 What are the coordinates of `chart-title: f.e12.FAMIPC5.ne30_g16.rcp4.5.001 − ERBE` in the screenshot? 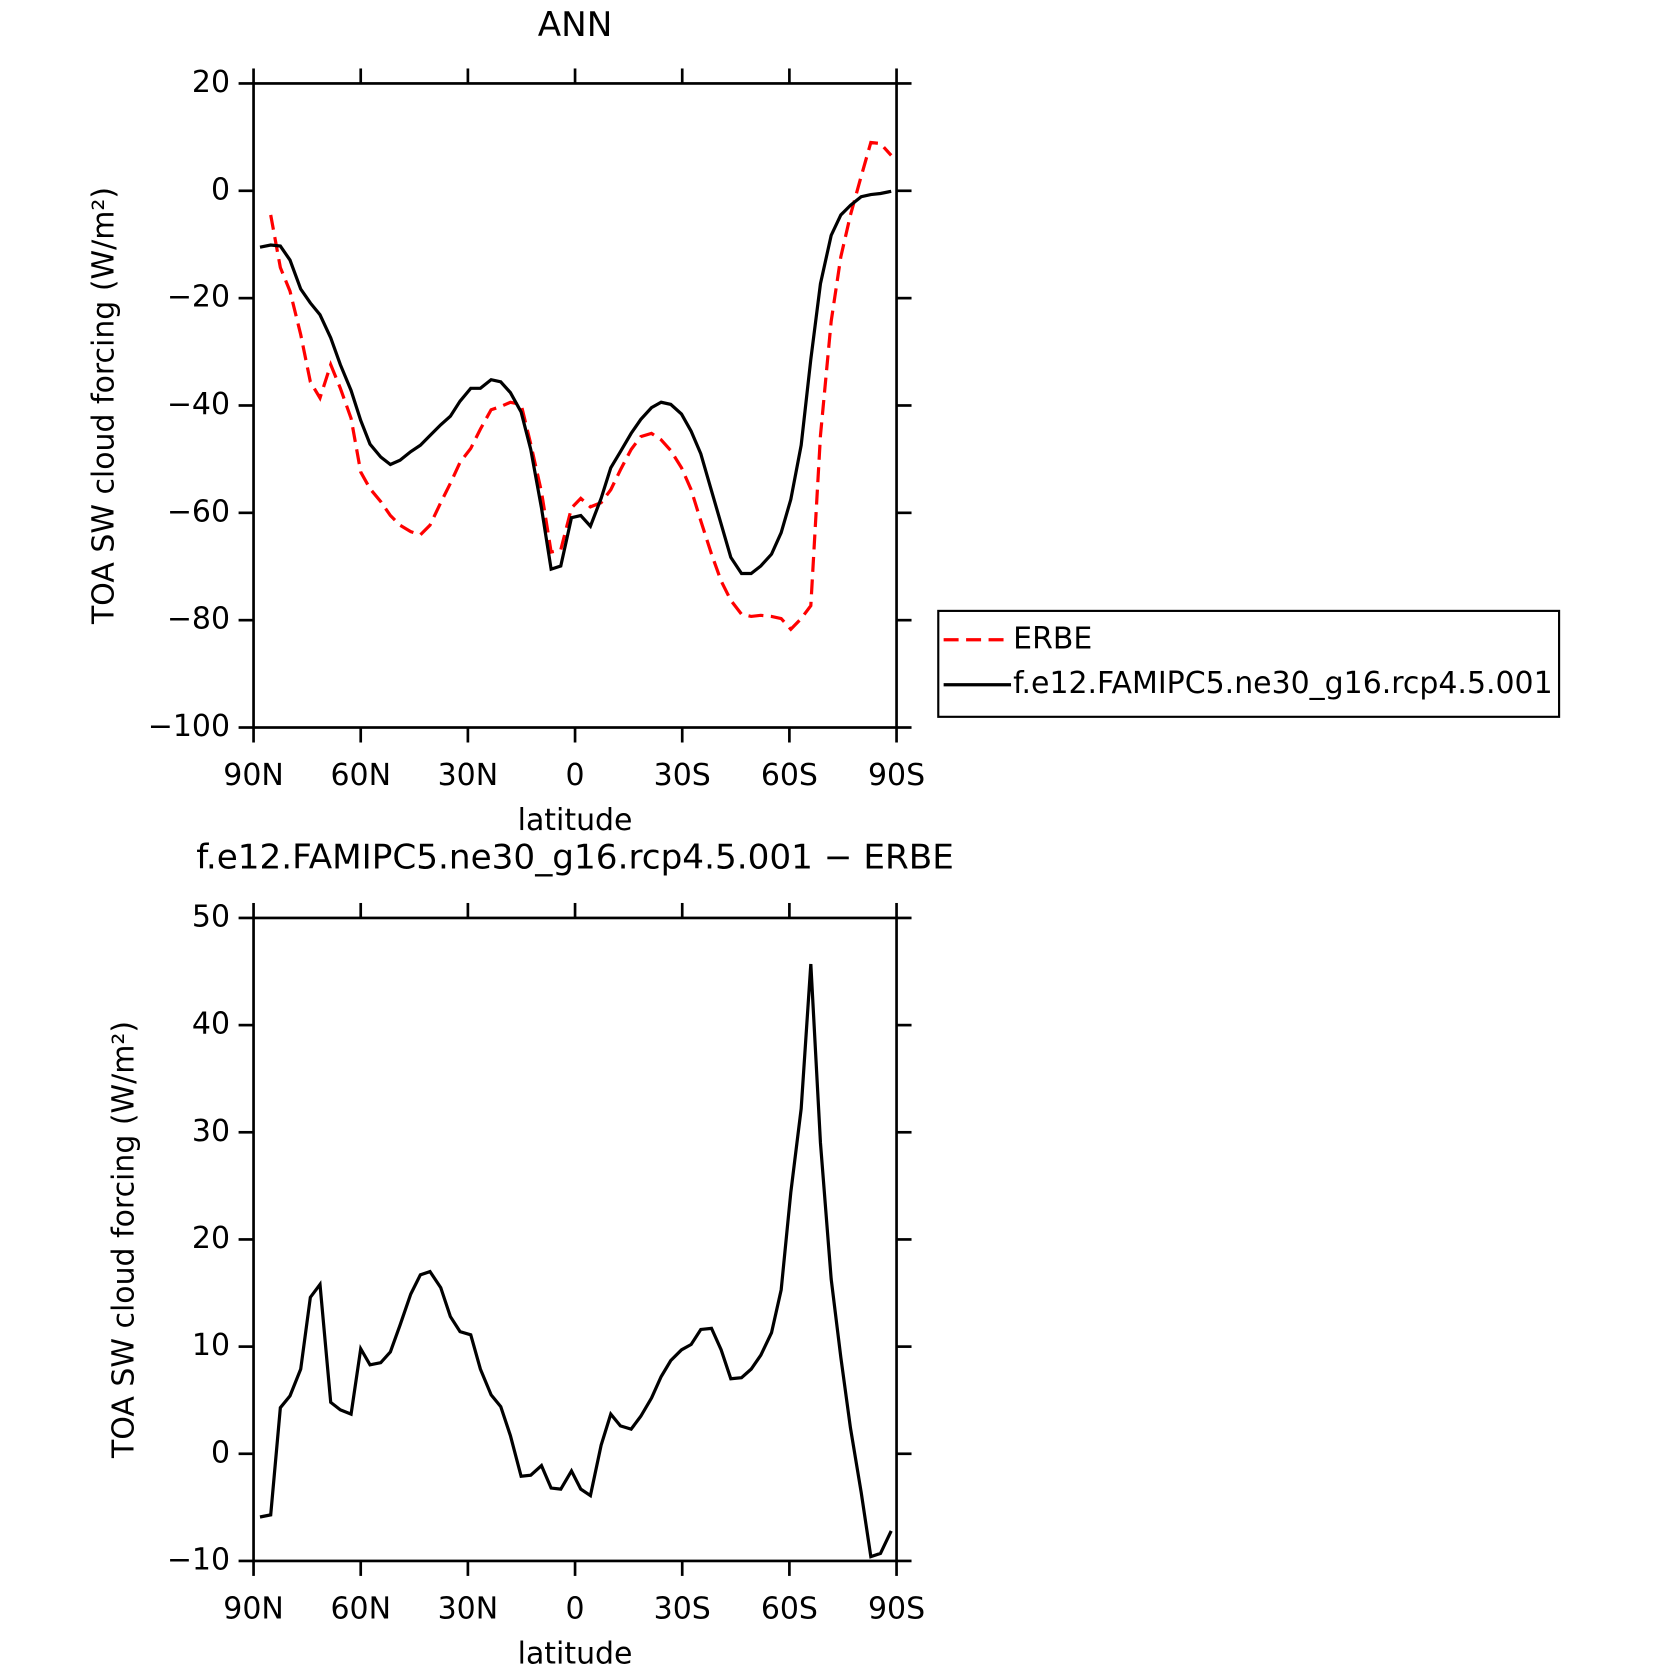 It's located at (575, 858).